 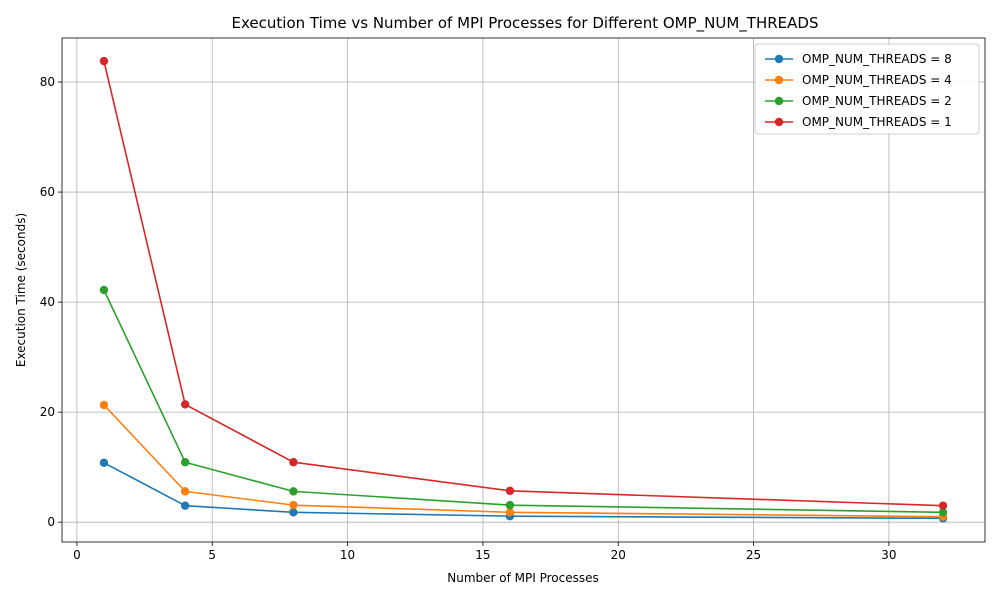 What do you see at coordinates (47, 82) in the screenshot?
I see `y-tick-label: 80` at bounding box center [47, 82].